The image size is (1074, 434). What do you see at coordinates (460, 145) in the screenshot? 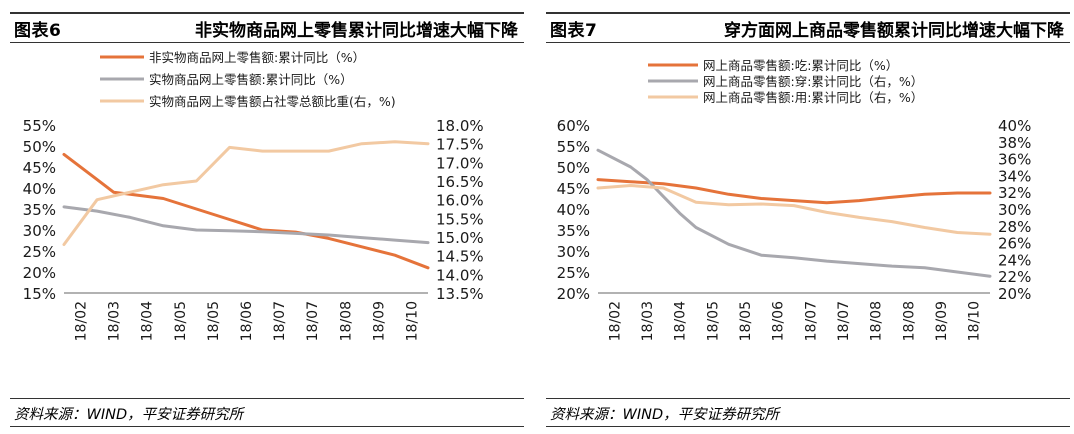
I see `right-axis-tick-label: 17.5%` at bounding box center [460, 145].